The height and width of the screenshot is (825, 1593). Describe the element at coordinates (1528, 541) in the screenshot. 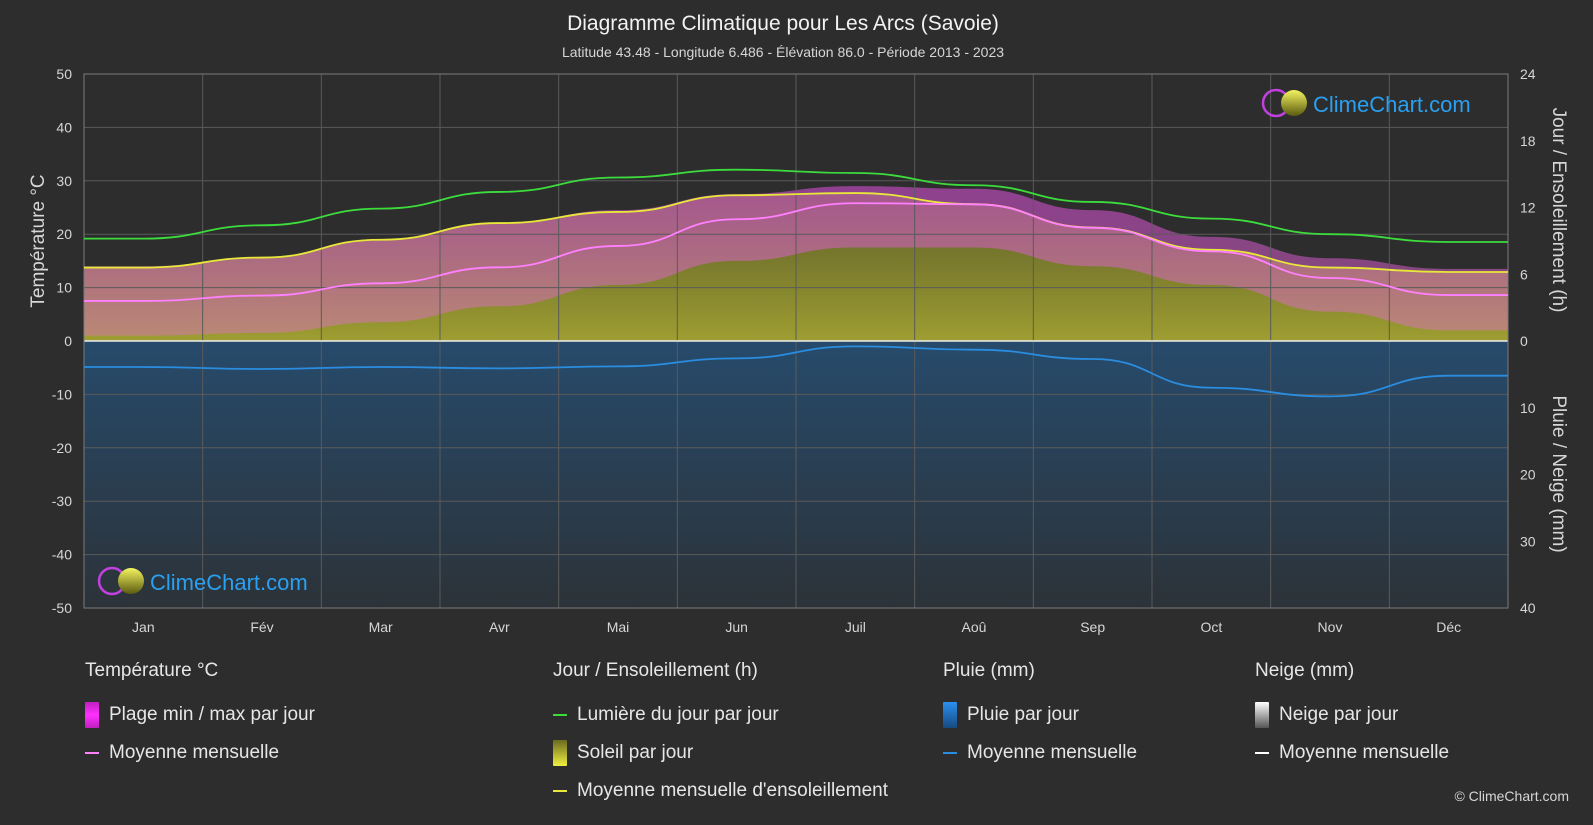

I see `right-bottom-tick-label: 30` at that location.